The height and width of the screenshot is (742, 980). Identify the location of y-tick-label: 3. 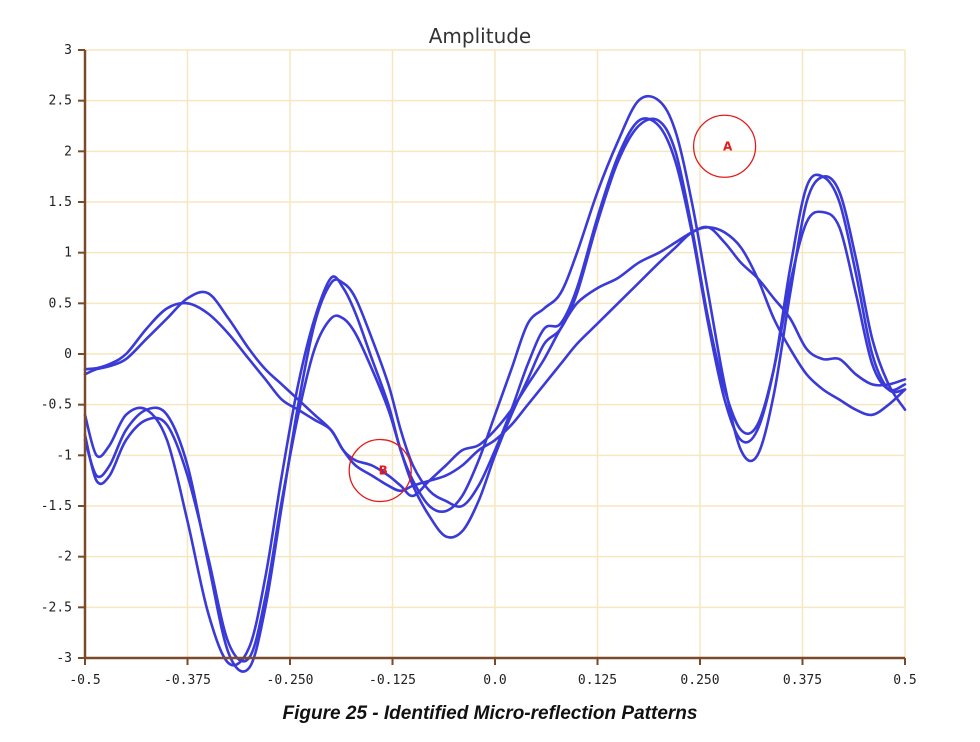
(68, 50).